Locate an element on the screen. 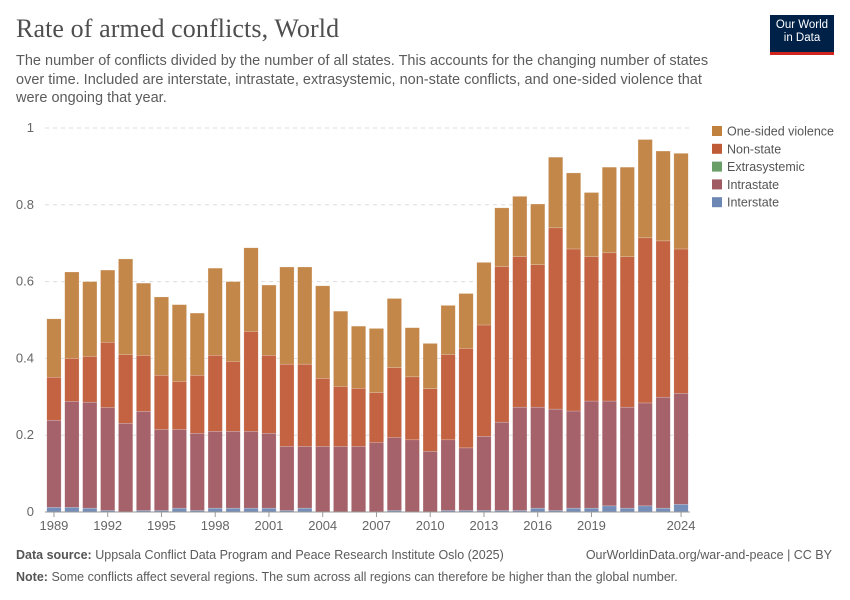 This screenshot has width=850, height=600. bar-intrastate-2018 is located at coordinates (573, 459).